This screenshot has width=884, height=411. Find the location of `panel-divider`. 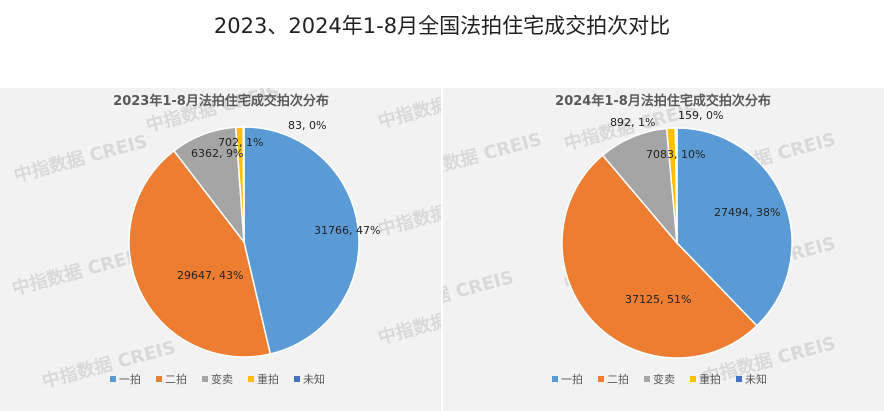

panel-divider is located at coordinates (442, 249).